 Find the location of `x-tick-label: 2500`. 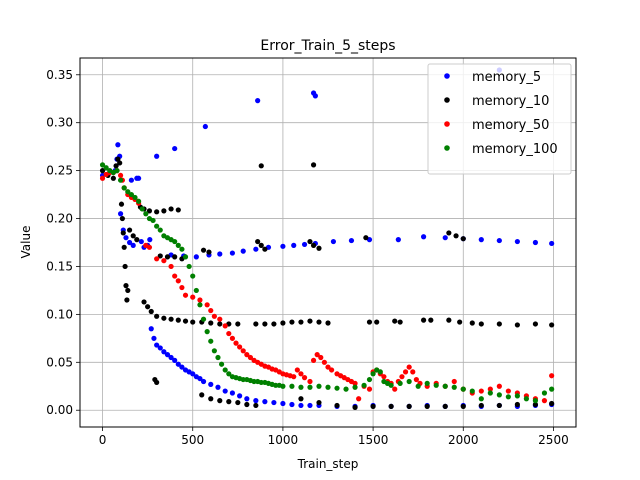

x-tick-label: 2500 is located at coordinates (553, 440).